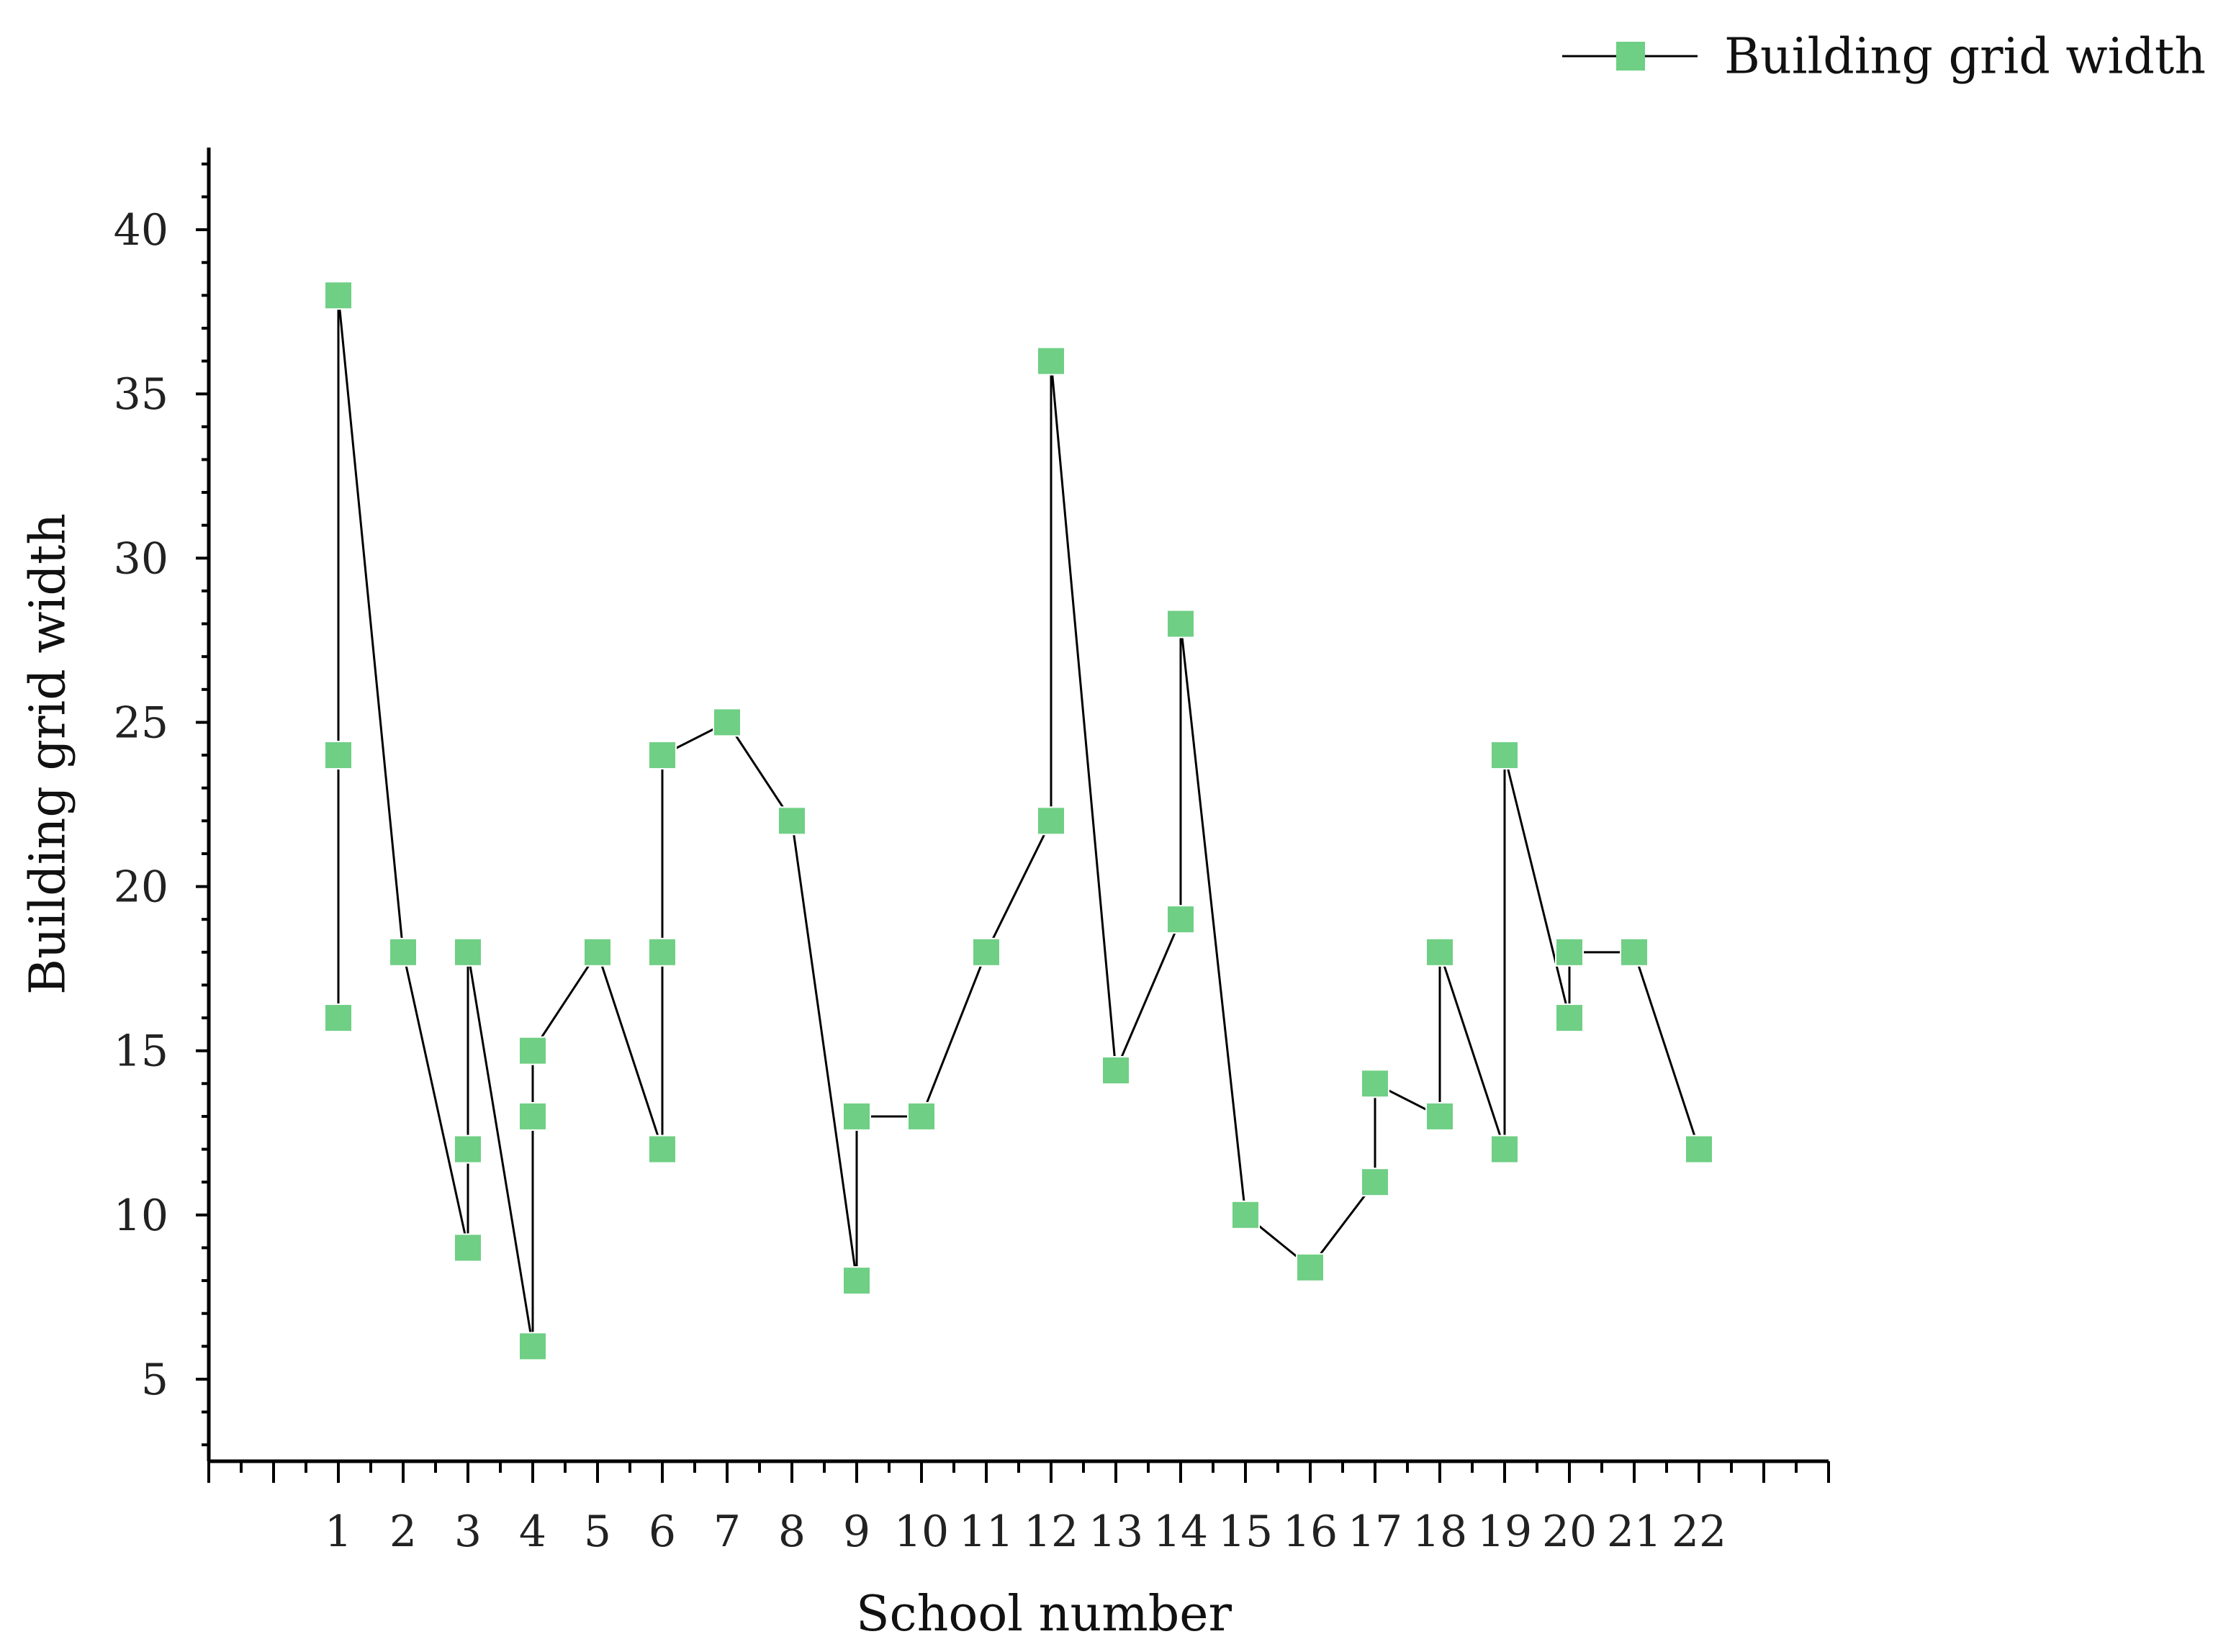 The height and width of the screenshot is (1652, 2231). What do you see at coordinates (1246, 1532) in the screenshot?
I see `x-tick-label: 15` at bounding box center [1246, 1532].